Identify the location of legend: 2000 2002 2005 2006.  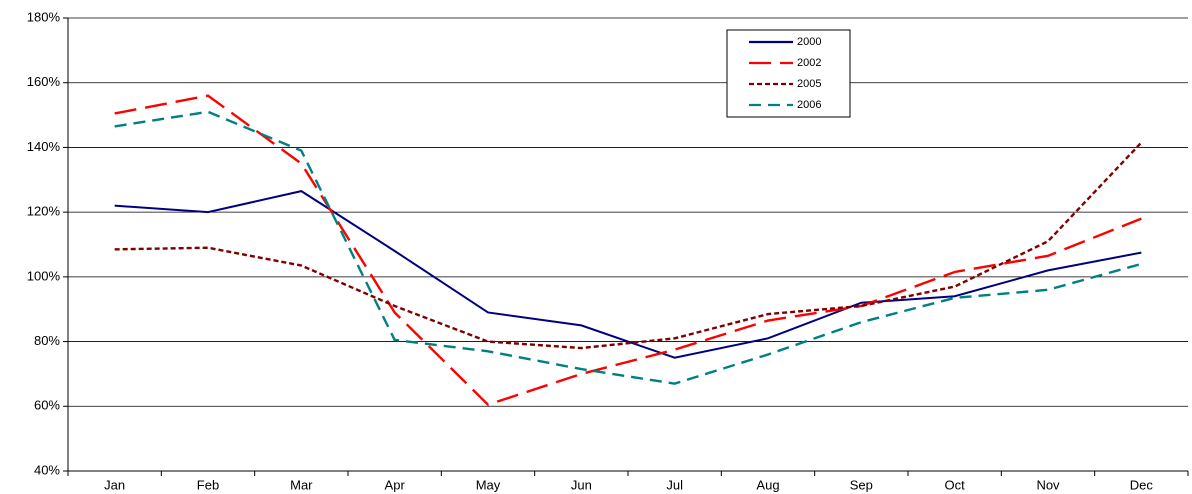
(788, 73).